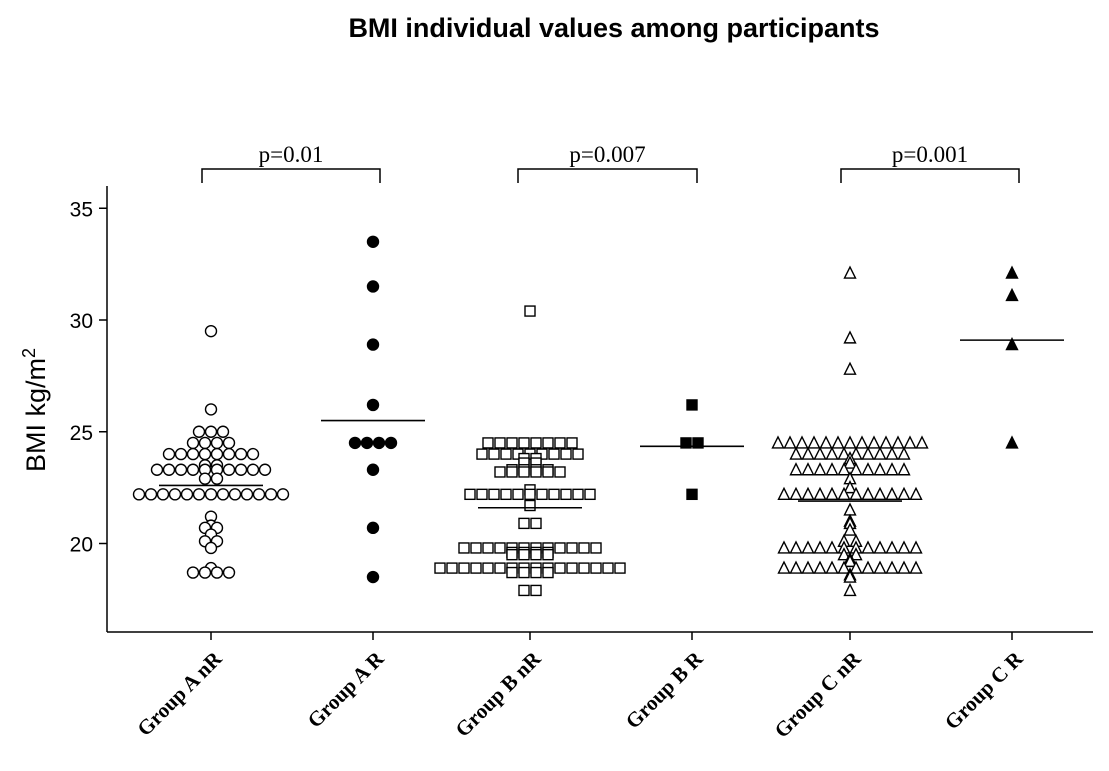 The height and width of the screenshot is (771, 1109). Describe the element at coordinates (29, 353) in the screenshot. I see `y-axis-label-superscript: 2` at that location.